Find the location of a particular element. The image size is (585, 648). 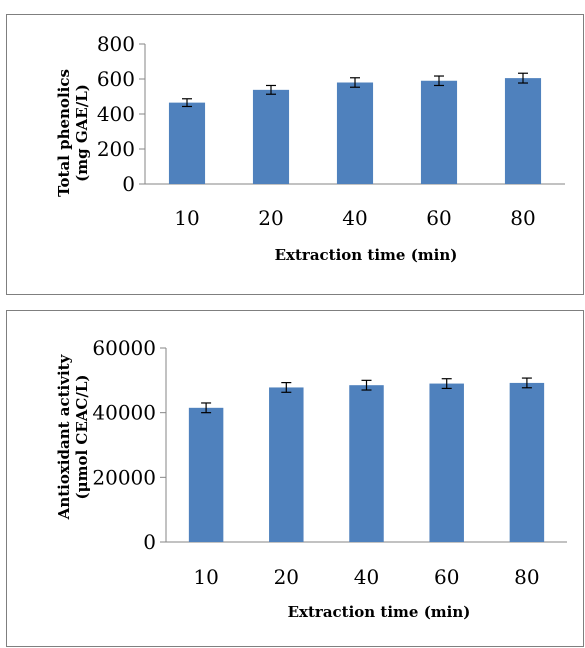

y-axis-title-line1: Total phenolics is located at coordinates (64, 133).